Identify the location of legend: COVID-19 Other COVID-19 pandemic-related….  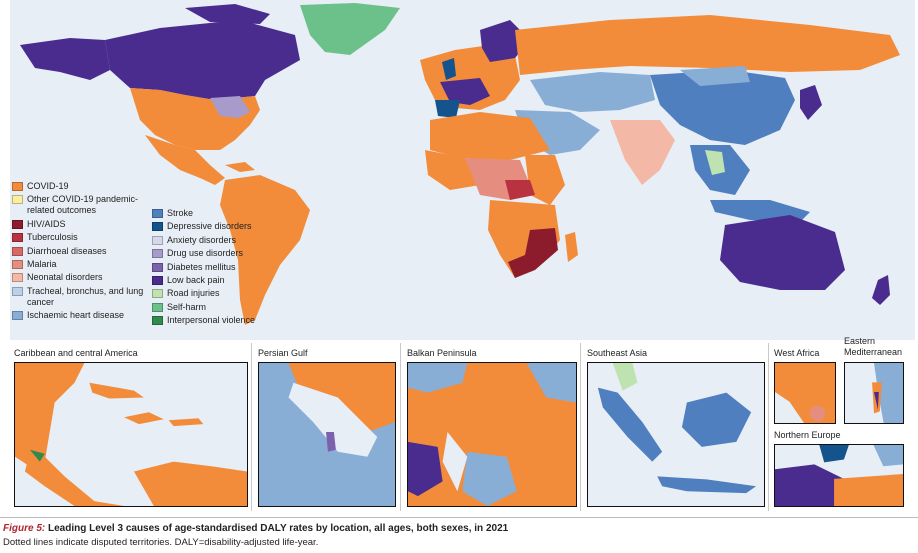
(144, 256).